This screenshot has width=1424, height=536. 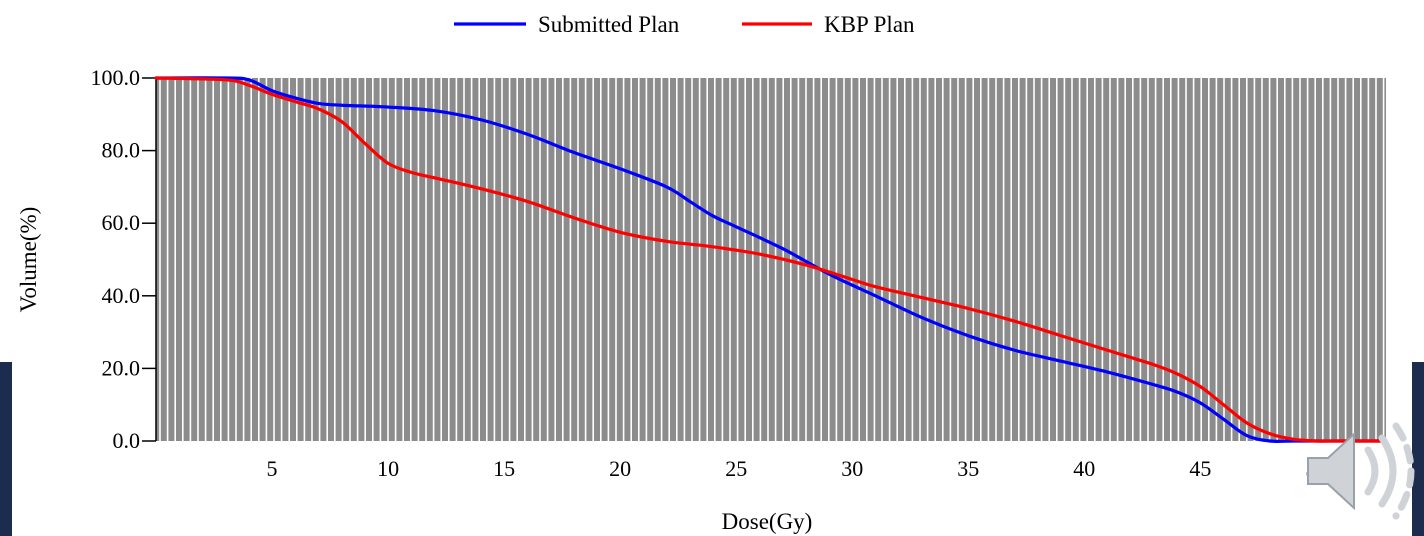 What do you see at coordinates (388, 468) in the screenshot?
I see `x-tick-label: 10` at bounding box center [388, 468].